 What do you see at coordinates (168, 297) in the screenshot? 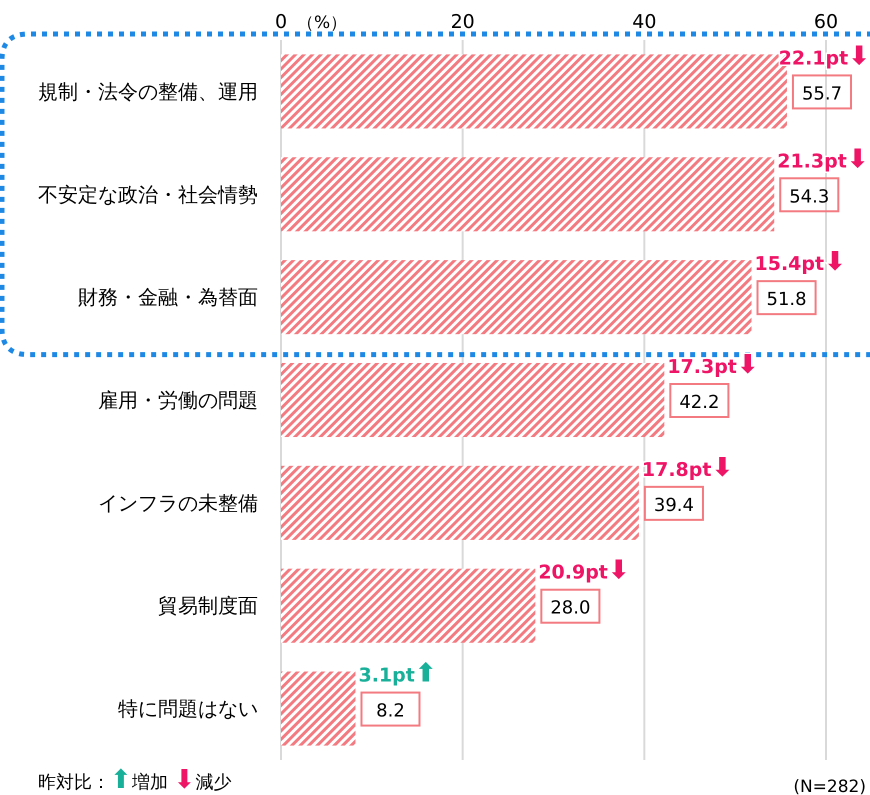
I see `y-tick-label: 財務・金融・為替面` at bounding box center [168, 297].